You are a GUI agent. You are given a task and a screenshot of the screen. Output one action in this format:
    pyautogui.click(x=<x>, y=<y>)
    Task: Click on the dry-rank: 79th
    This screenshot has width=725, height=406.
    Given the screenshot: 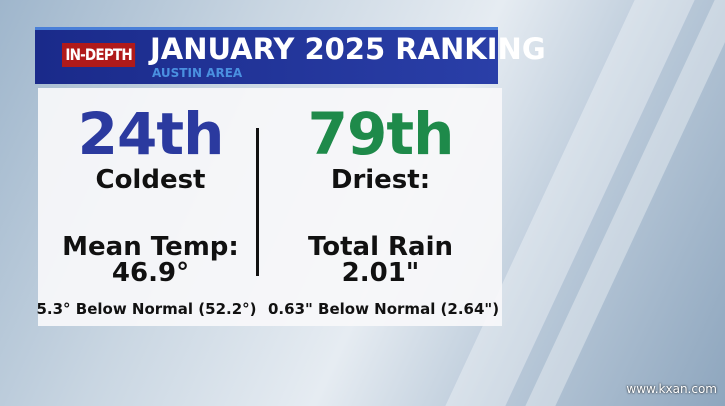 What is the action you would take?
    pyautogui.click(x=381, y=134)
    